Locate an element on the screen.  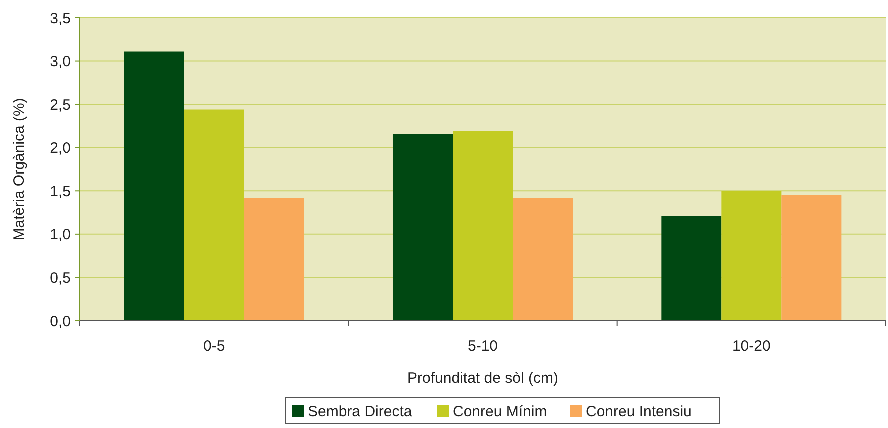
y-tick-label: 3,5 is located at coordinates (60, 19).